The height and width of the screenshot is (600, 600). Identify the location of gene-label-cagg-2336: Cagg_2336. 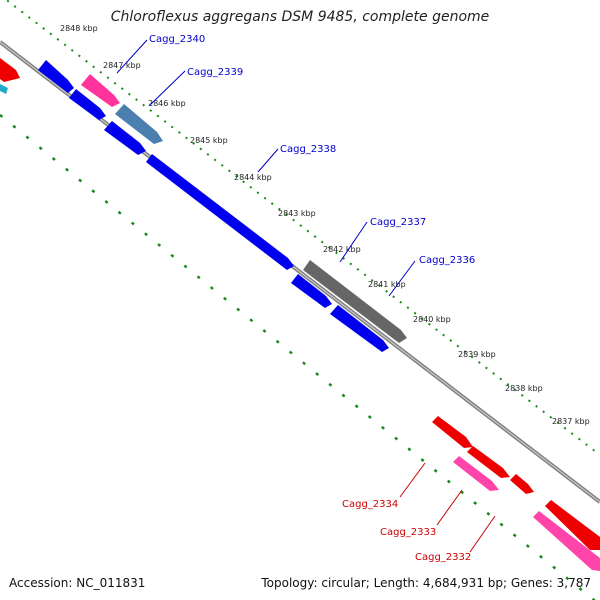
(447, 260).